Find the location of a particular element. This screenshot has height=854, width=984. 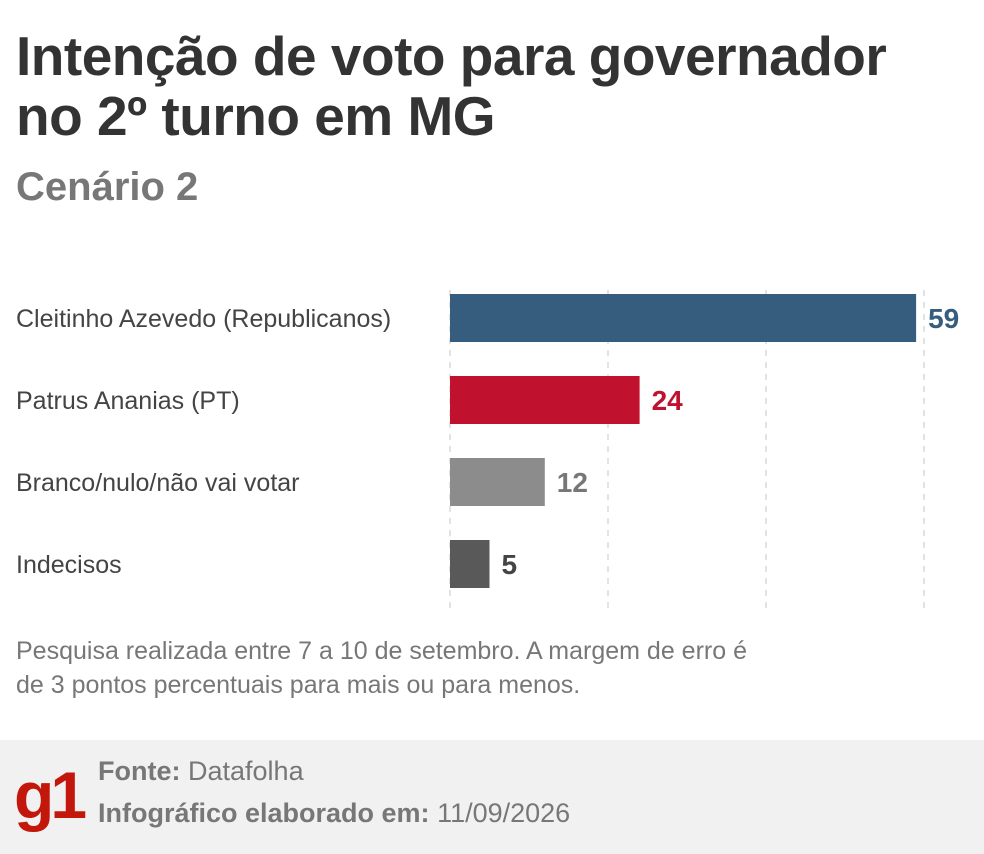

source-line: Fonte: Datafolha is located at coordinates (201, 771).